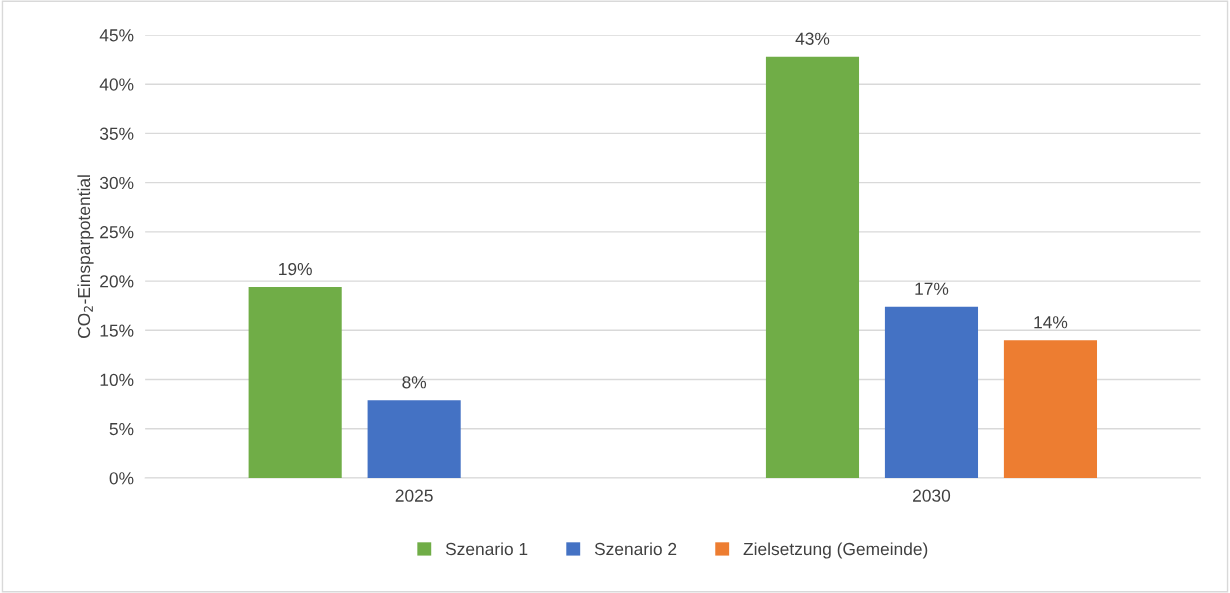 The height and width of the screenshot is (593, 1230). I want to click on y-tick-label: 45%, so click(116, 35).